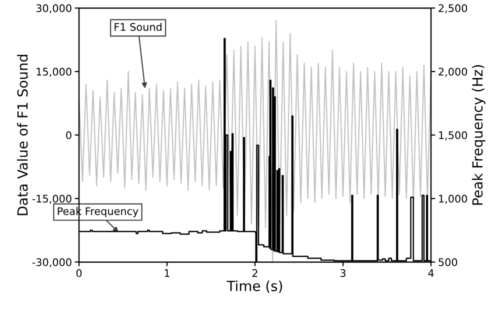 The image size is (500, 309). Describe the element at coordinates (79, 273) in the screenshot. I see `x-tick-label: 0` at that location.